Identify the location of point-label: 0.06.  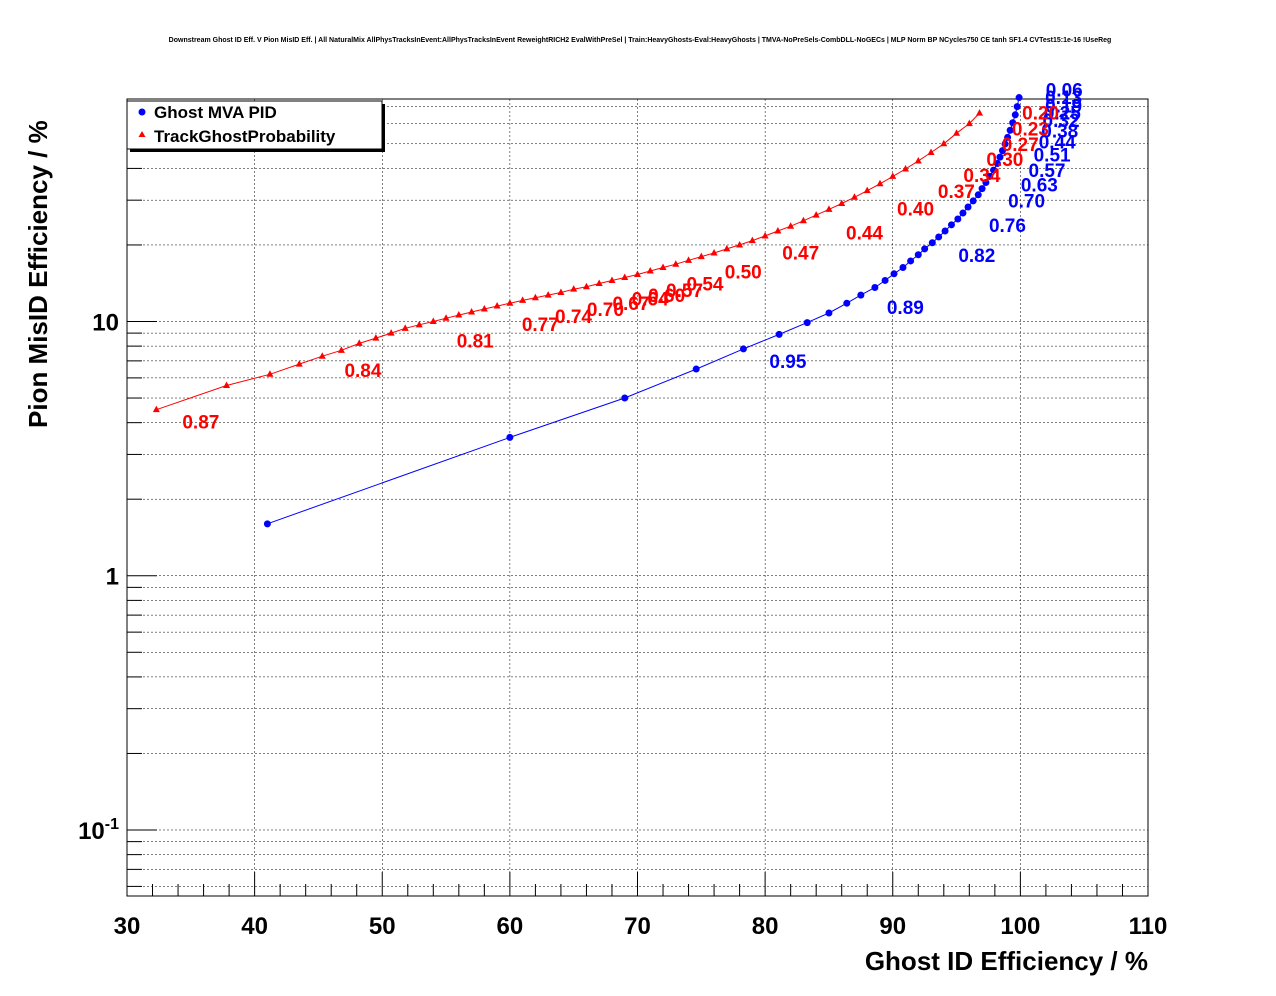
(1064, 91).